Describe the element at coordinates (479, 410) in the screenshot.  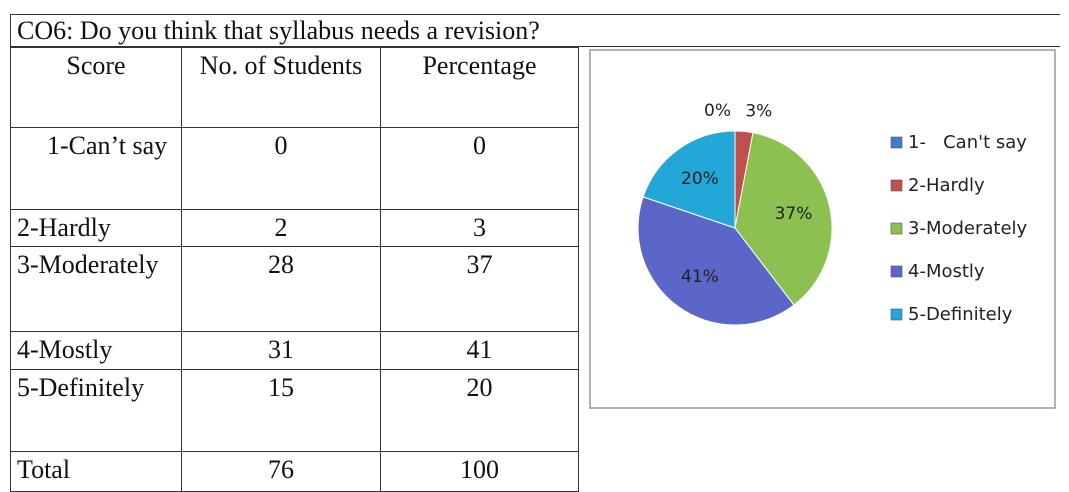
I see `table-cell: 20` at that location.